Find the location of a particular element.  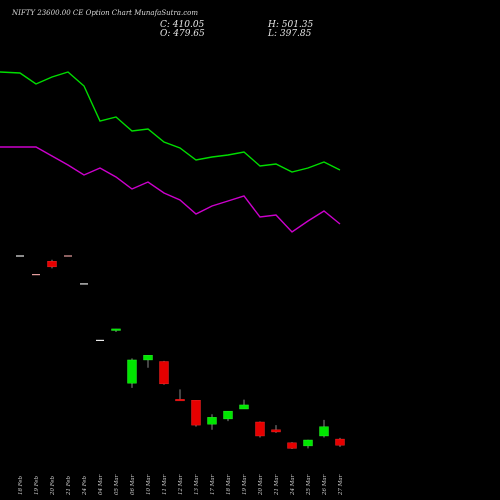

x-tick-label: 06 Mar is located at coordinates (133, 484).